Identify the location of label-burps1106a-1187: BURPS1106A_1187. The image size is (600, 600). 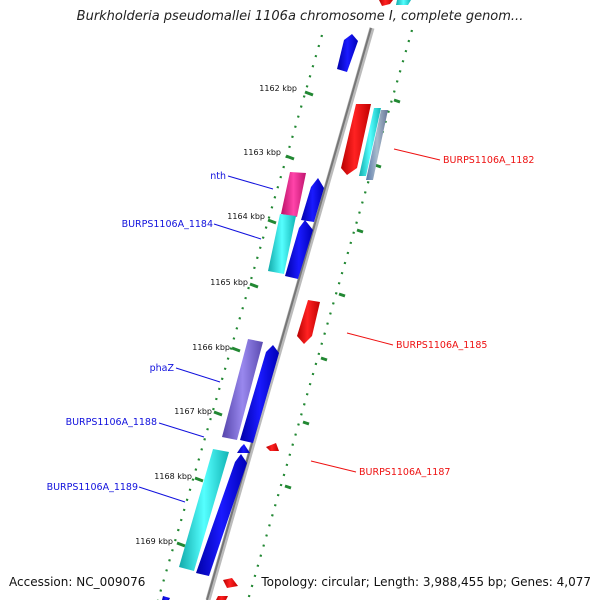
(404, 472).